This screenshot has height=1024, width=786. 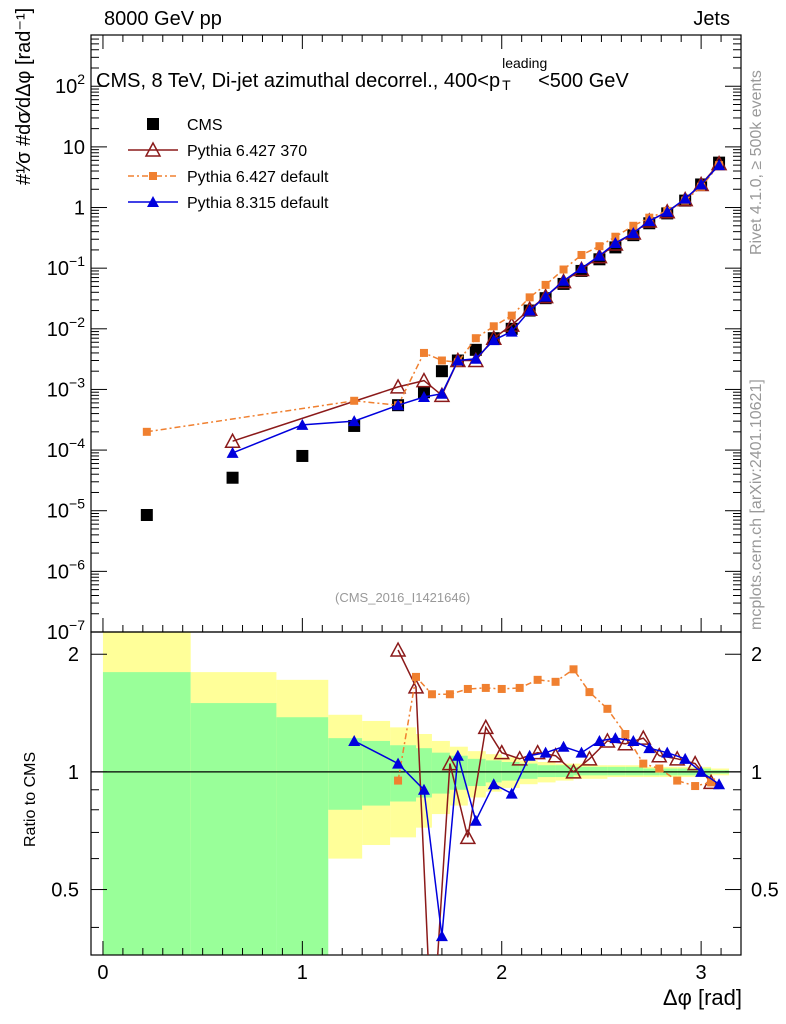 I want to click on y-tick-label: 10⁻⁴, so click(x=66, y=448).